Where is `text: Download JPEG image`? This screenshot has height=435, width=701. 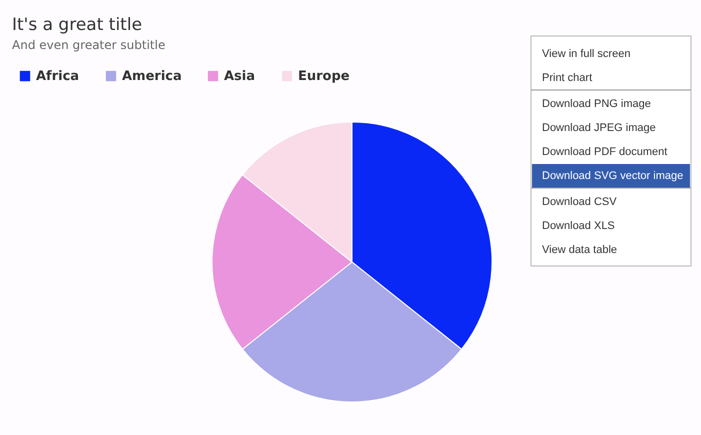 text: Download JPEG image is located at coordinates (599, 128).